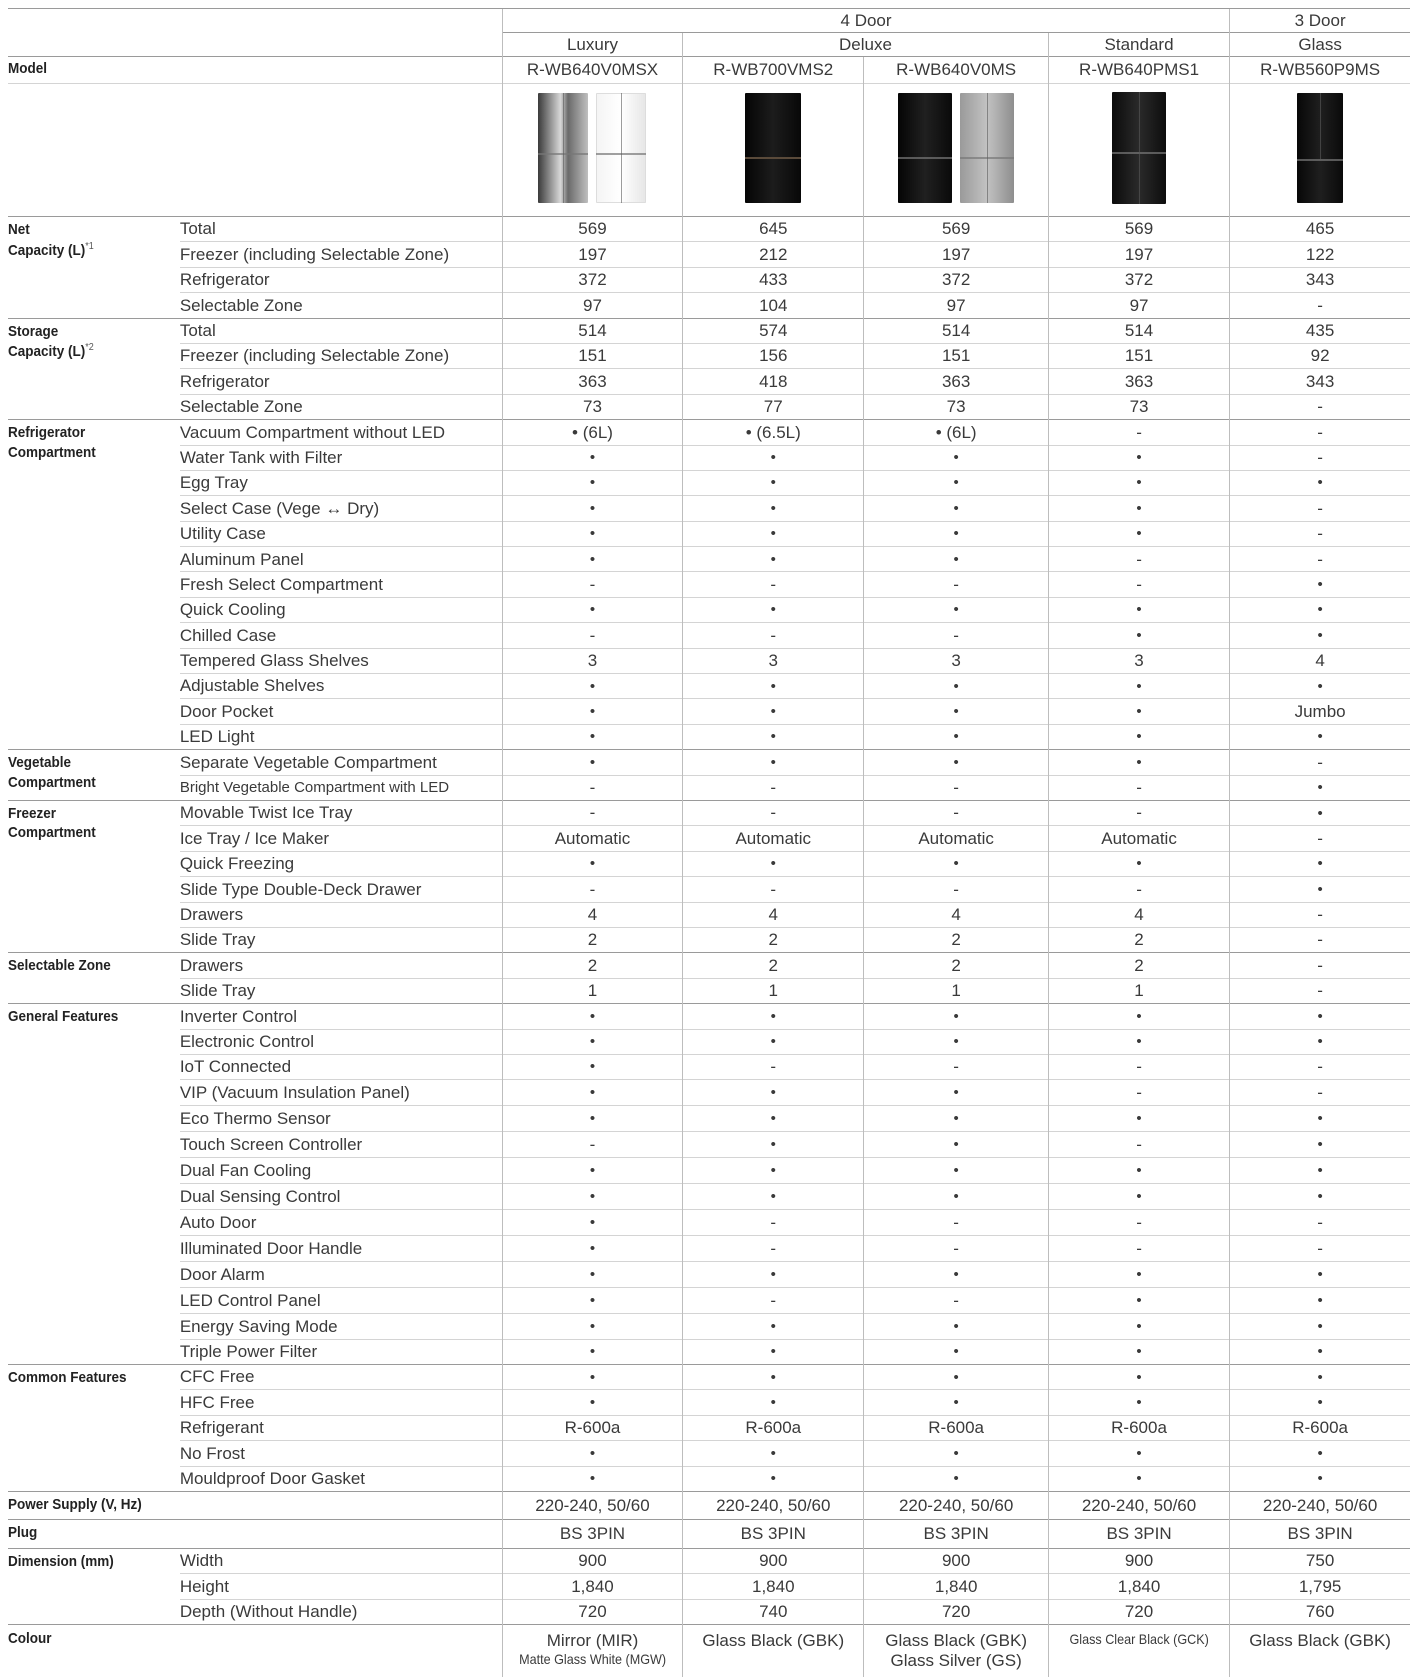 The width and height of the screenshot is (1413, 1677). I want to click on feature-label: Adjustable Shelves, so click(341, 686).